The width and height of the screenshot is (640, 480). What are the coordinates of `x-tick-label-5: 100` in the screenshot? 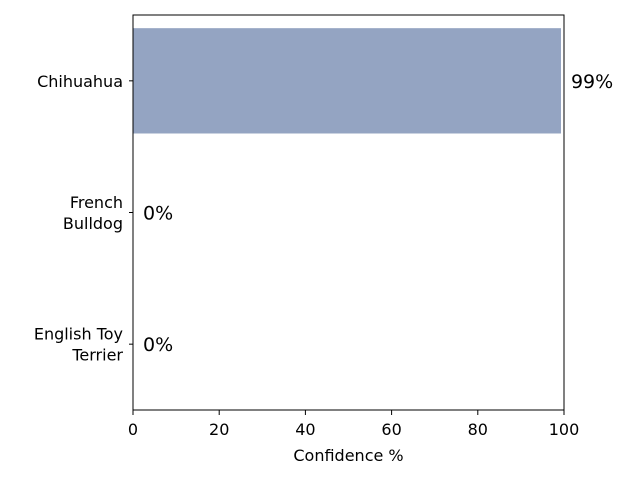 It's located at (564, 429).